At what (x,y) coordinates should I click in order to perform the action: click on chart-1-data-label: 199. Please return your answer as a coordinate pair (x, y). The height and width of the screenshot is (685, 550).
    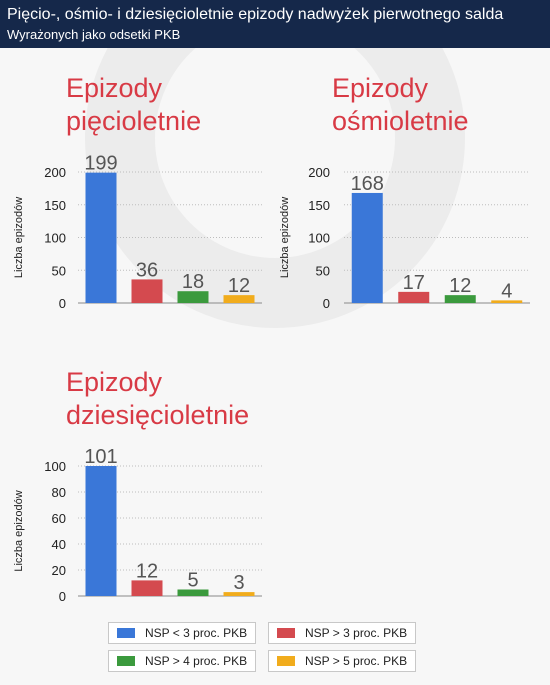
    Looking at the image, I should click on (100, 164).